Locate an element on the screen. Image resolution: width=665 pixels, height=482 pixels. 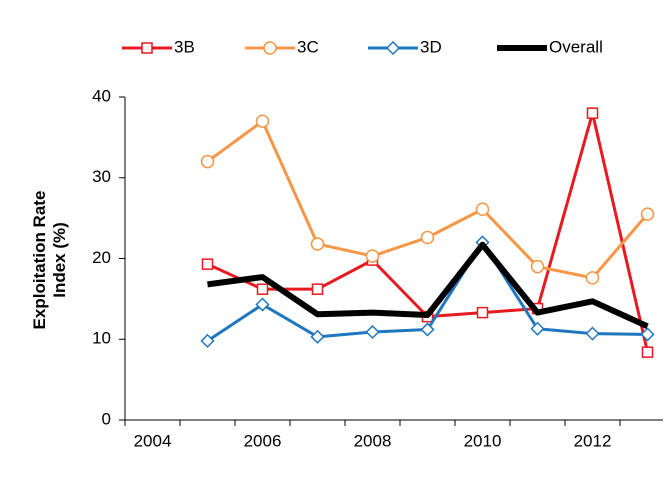
legend-label: Overall is located at coordinates (576, 46).